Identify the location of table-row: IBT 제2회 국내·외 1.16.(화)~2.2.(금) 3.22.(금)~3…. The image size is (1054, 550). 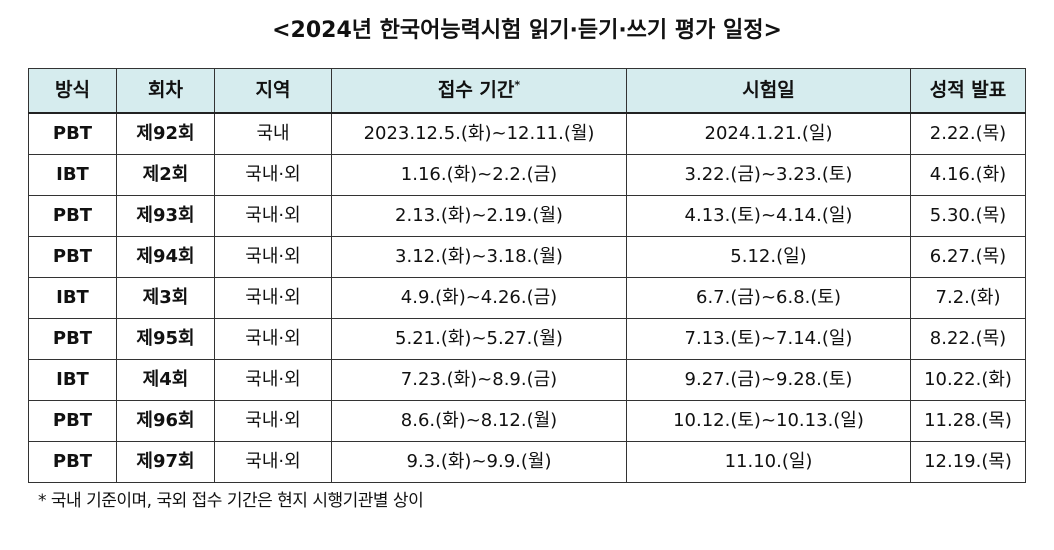
(527, 175).